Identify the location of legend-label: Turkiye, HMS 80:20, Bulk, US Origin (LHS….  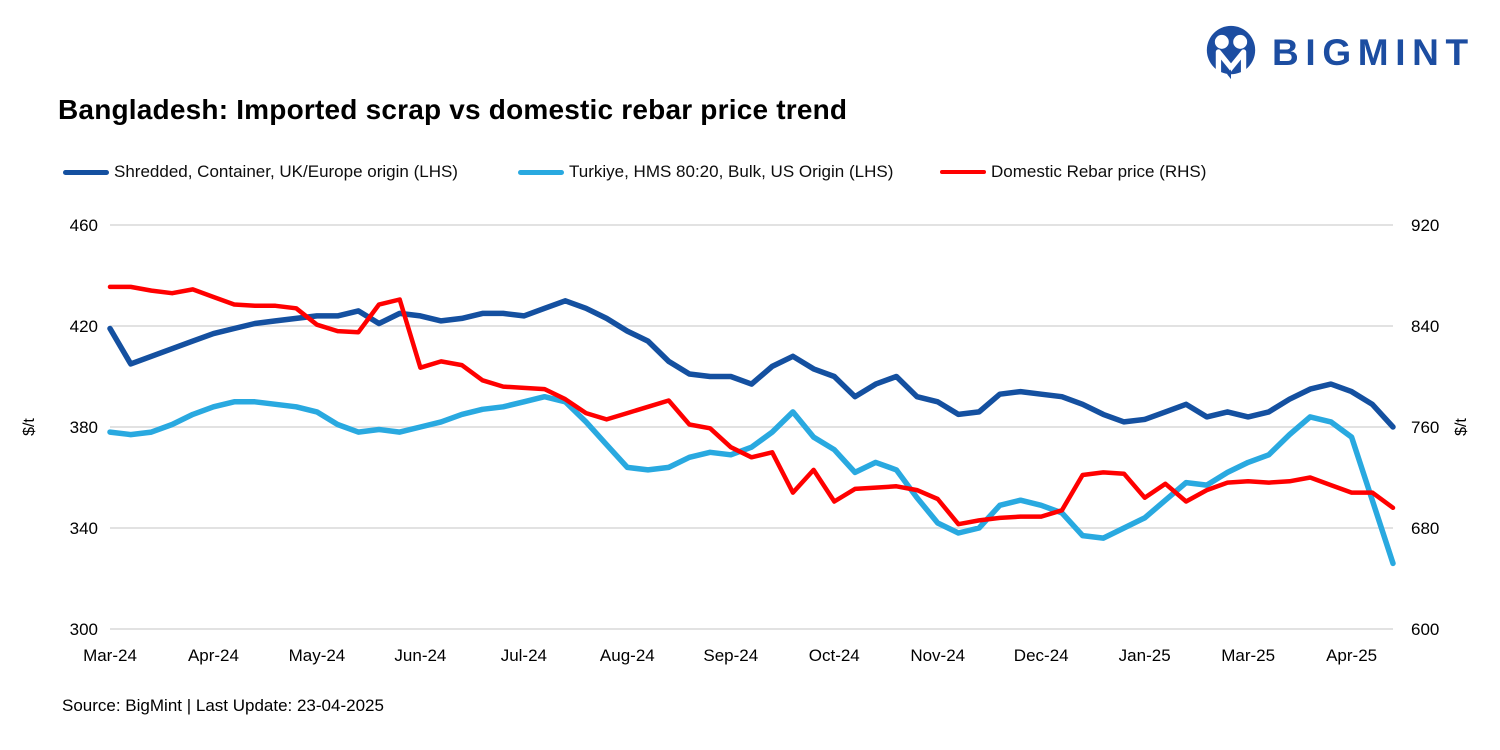
(731, 171).